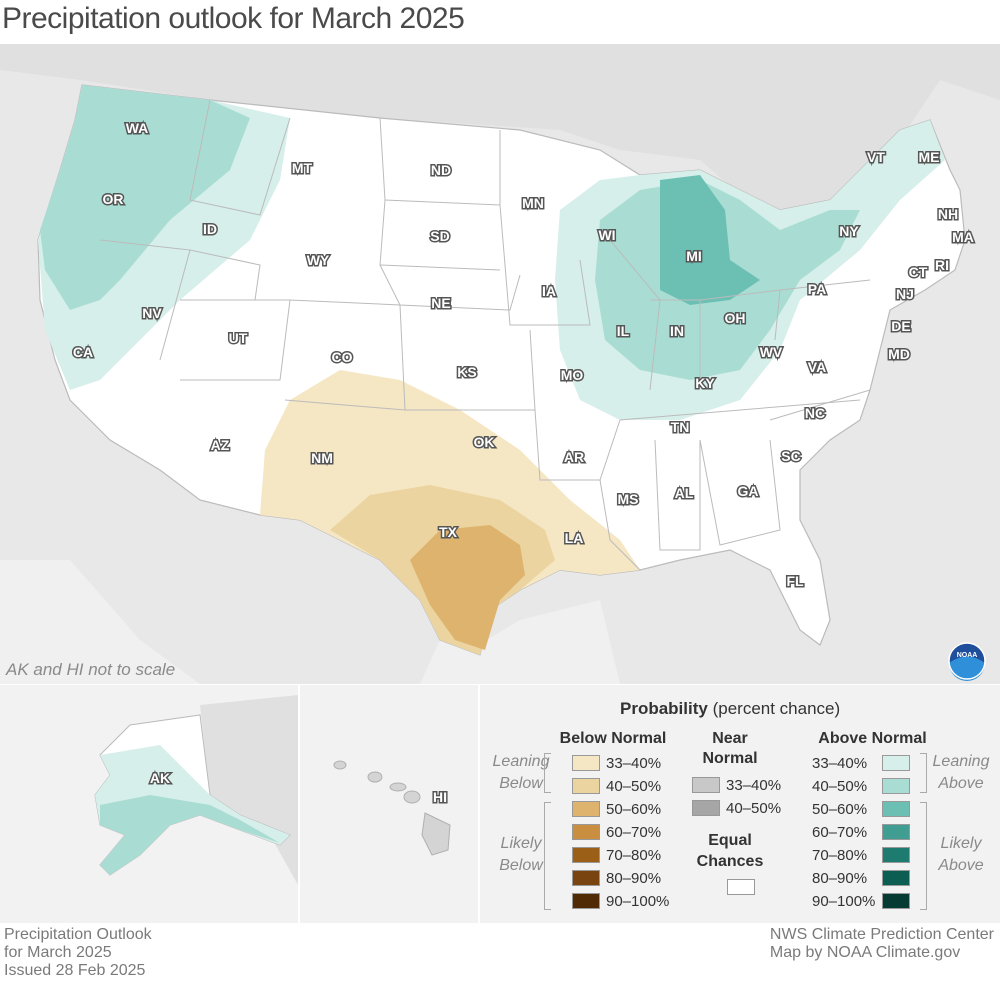  What do you see at coordinates (83, 352) in the screenshot?
I see `state-label-ca: CA` at bounding box center [83, 352].